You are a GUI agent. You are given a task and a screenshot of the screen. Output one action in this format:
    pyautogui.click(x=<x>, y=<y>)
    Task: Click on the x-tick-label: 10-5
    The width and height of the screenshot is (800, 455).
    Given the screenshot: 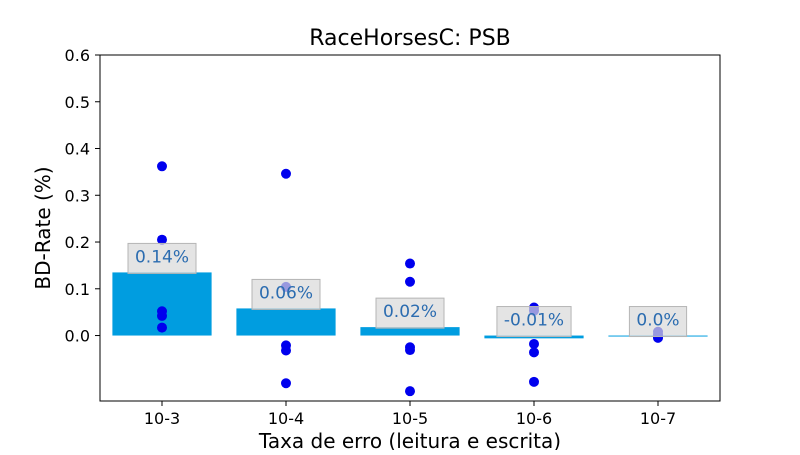 What is the action you would take?
    pyautogui.click(x=410, y=418)
    